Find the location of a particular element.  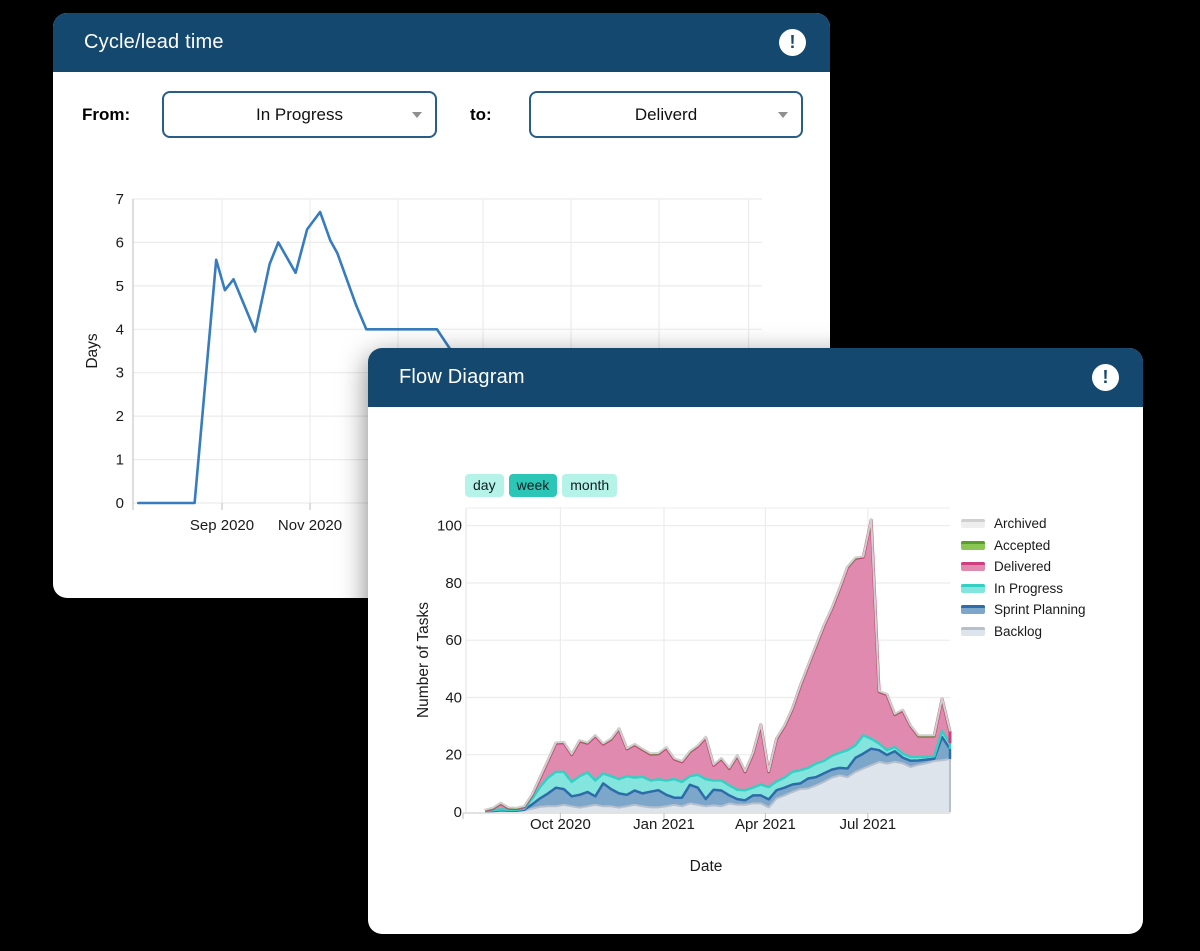

to-dropdown-value: Deliverd is located at coordinates (666, 114).